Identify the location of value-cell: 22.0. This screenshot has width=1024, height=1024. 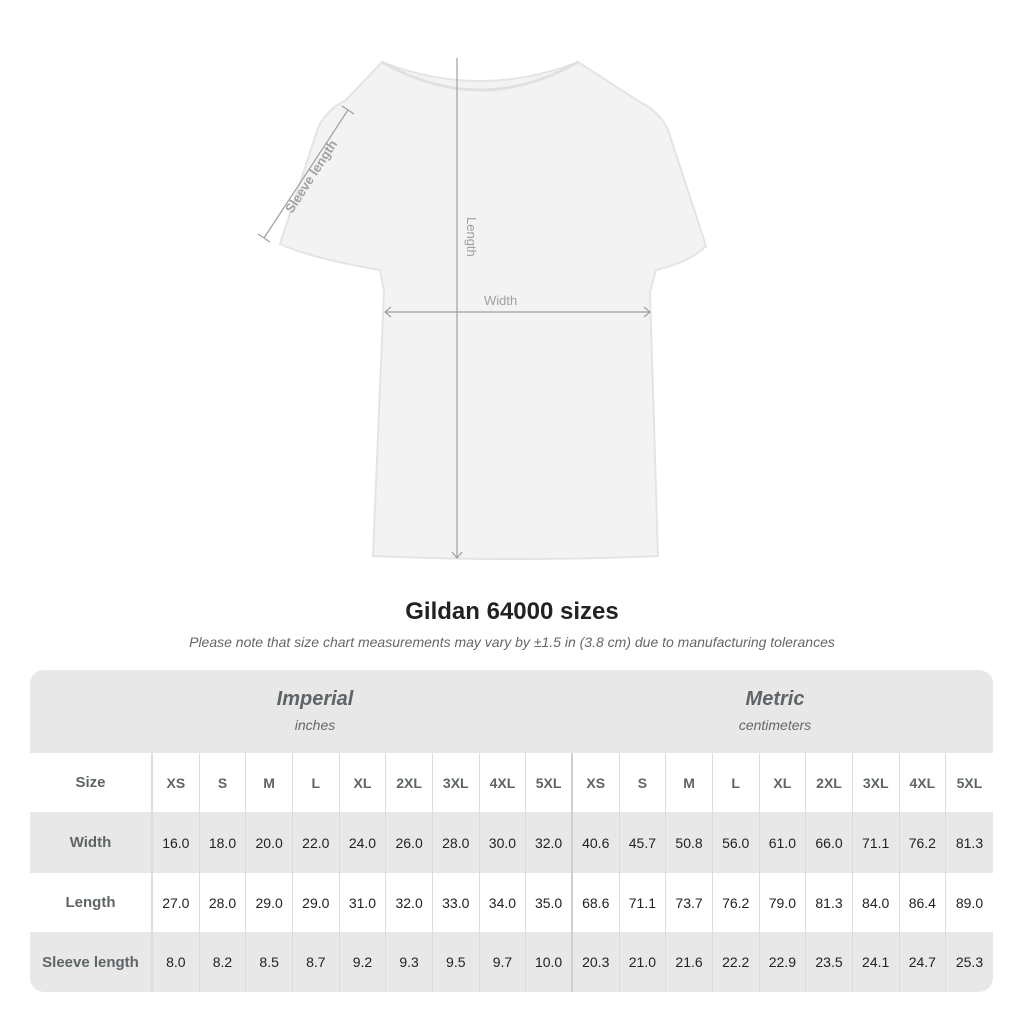
(316, 842).